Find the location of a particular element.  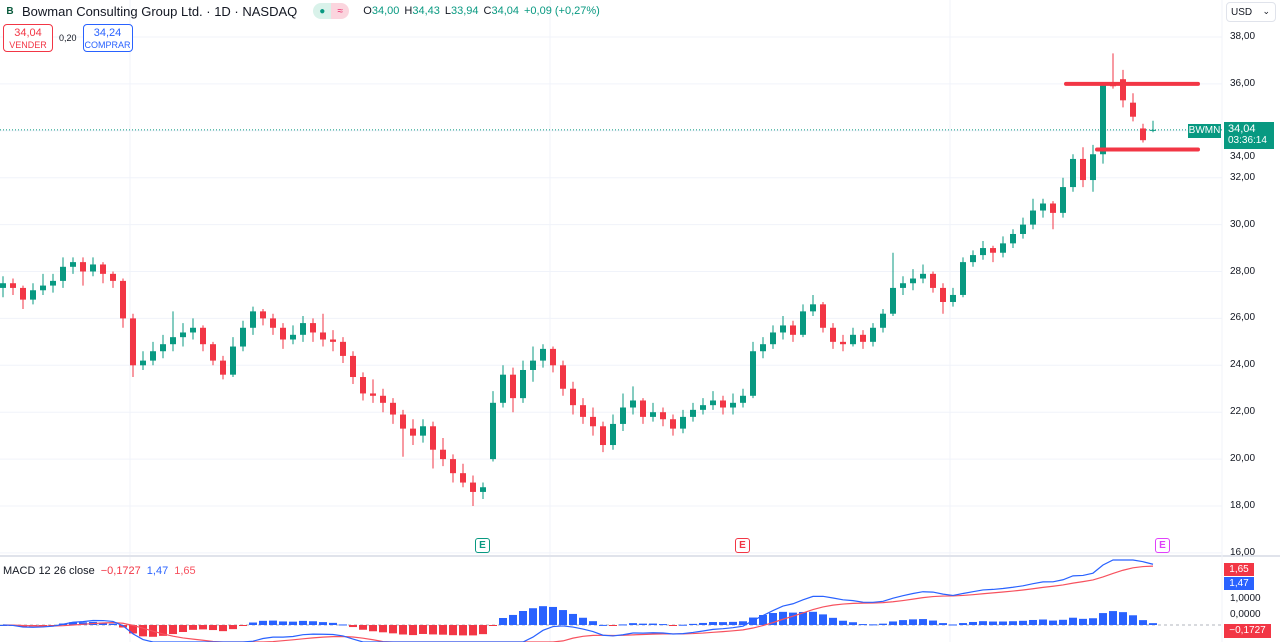

earnings-marker-upcoming: E is located at coordinates (1162, 545).